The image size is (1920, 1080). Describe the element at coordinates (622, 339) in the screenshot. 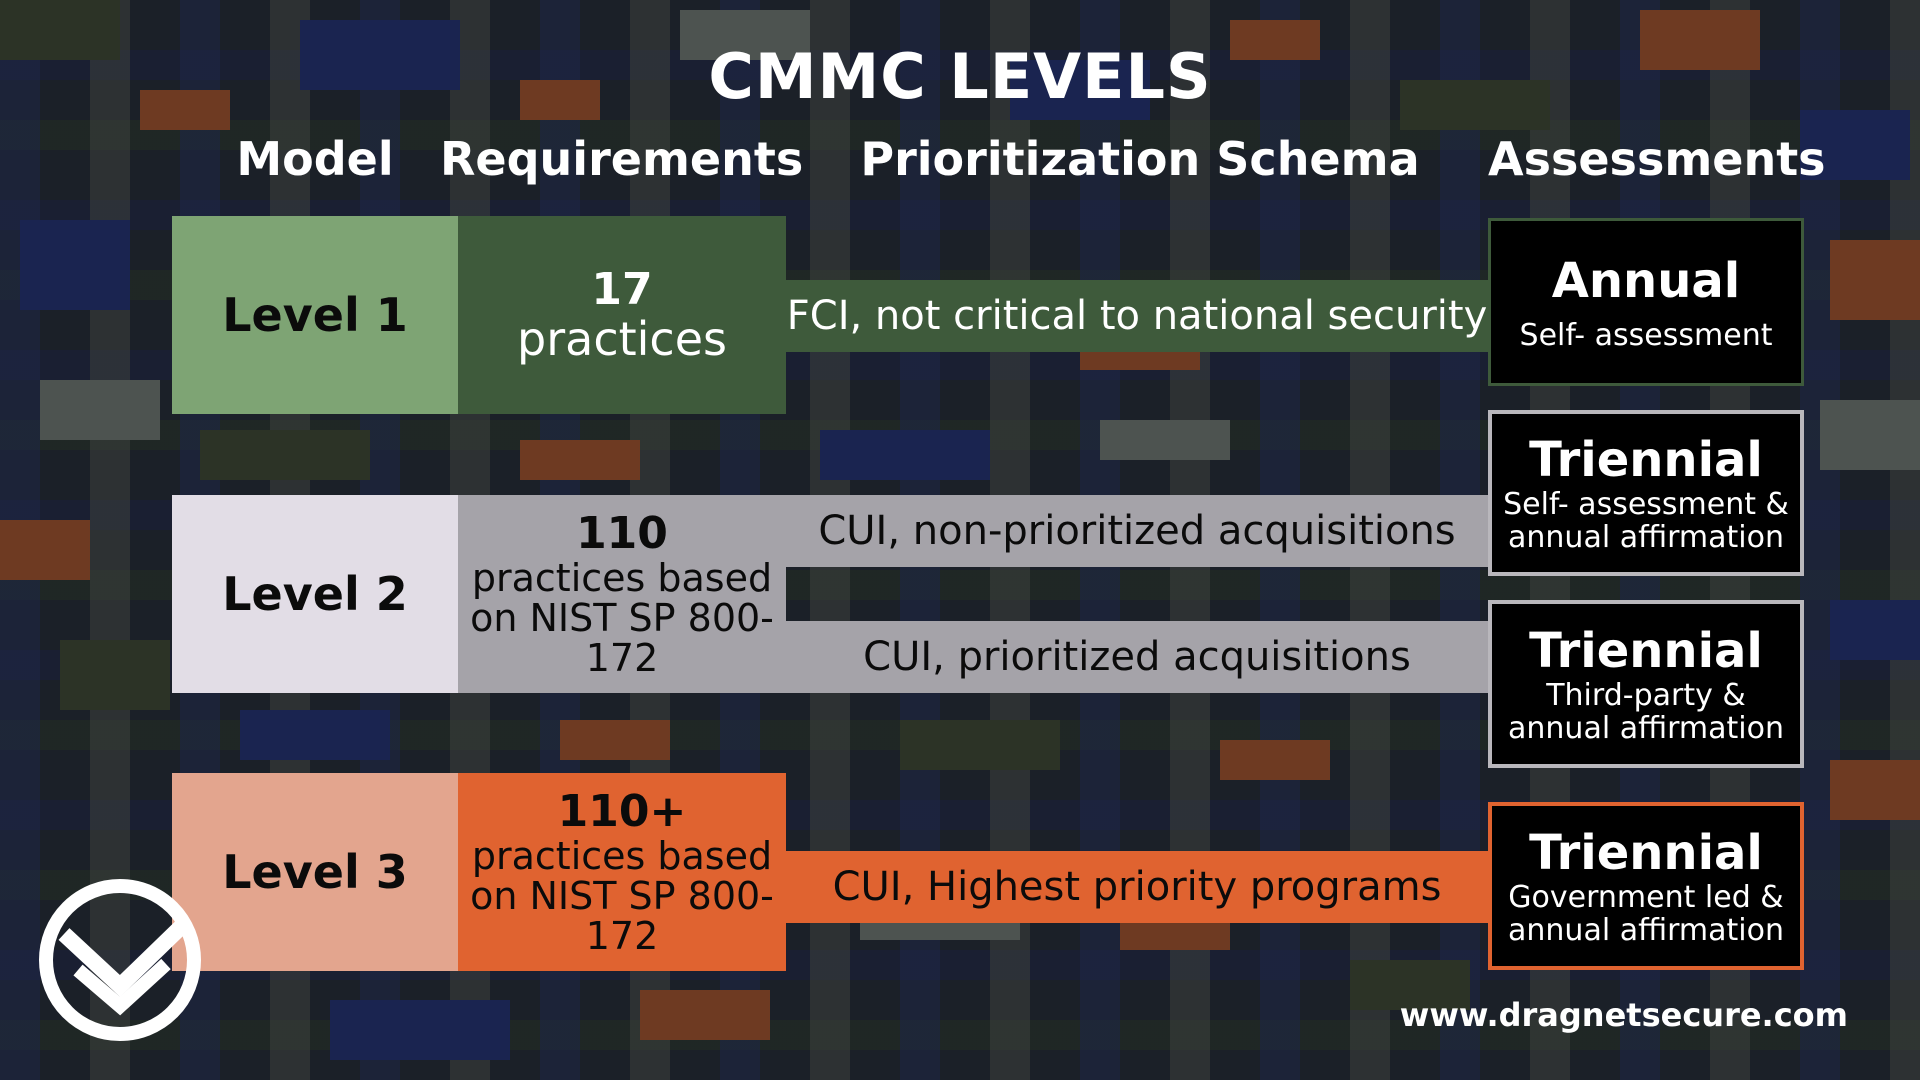

I see `level-1-practice-text: practices` at that location.